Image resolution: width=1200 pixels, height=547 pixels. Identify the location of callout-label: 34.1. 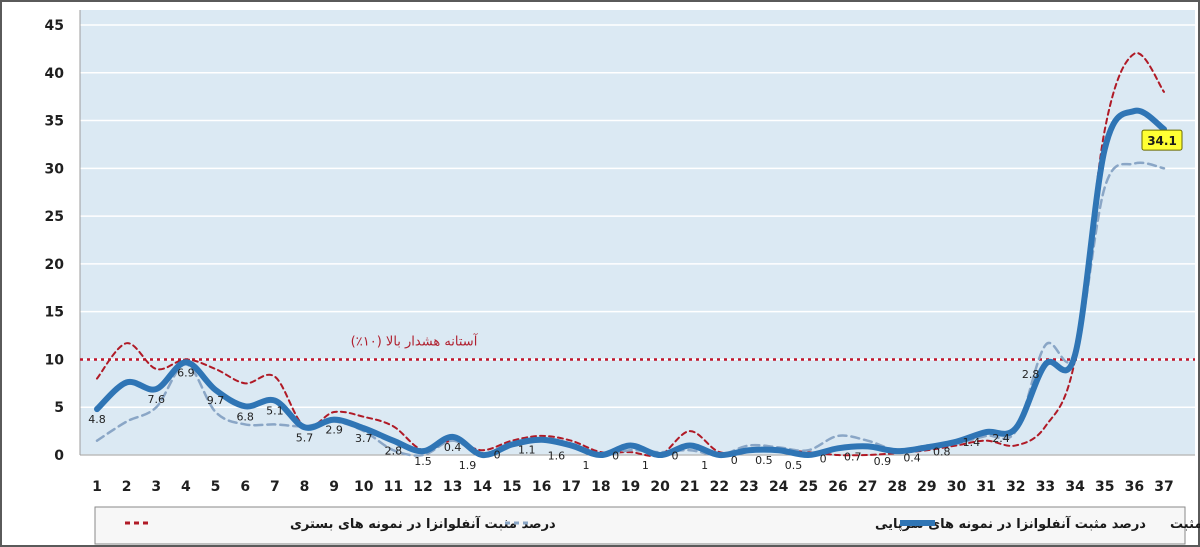
(1162, 141).